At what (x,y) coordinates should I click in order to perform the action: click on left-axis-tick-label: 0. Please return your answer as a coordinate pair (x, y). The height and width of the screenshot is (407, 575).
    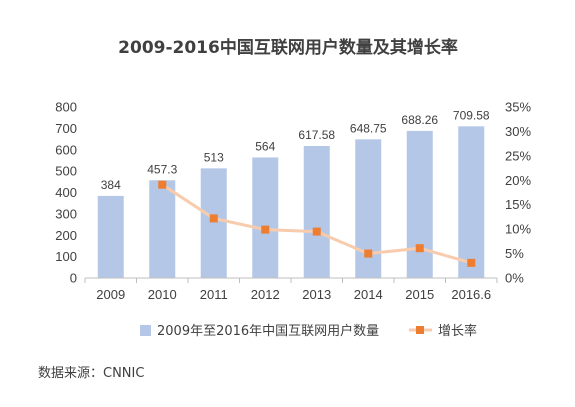
    Looking at the image, I should click on (73, 278).